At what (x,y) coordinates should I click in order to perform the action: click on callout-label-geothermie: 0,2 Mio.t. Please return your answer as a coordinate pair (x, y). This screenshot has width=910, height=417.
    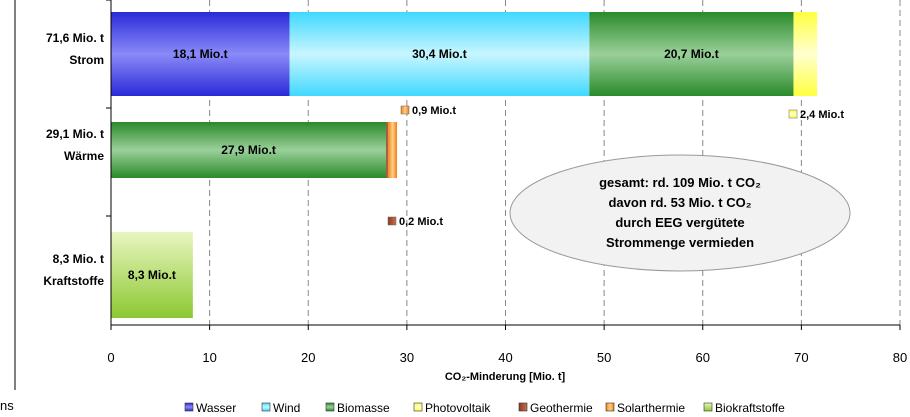
    Looking at the image, I should click on (421, 222).